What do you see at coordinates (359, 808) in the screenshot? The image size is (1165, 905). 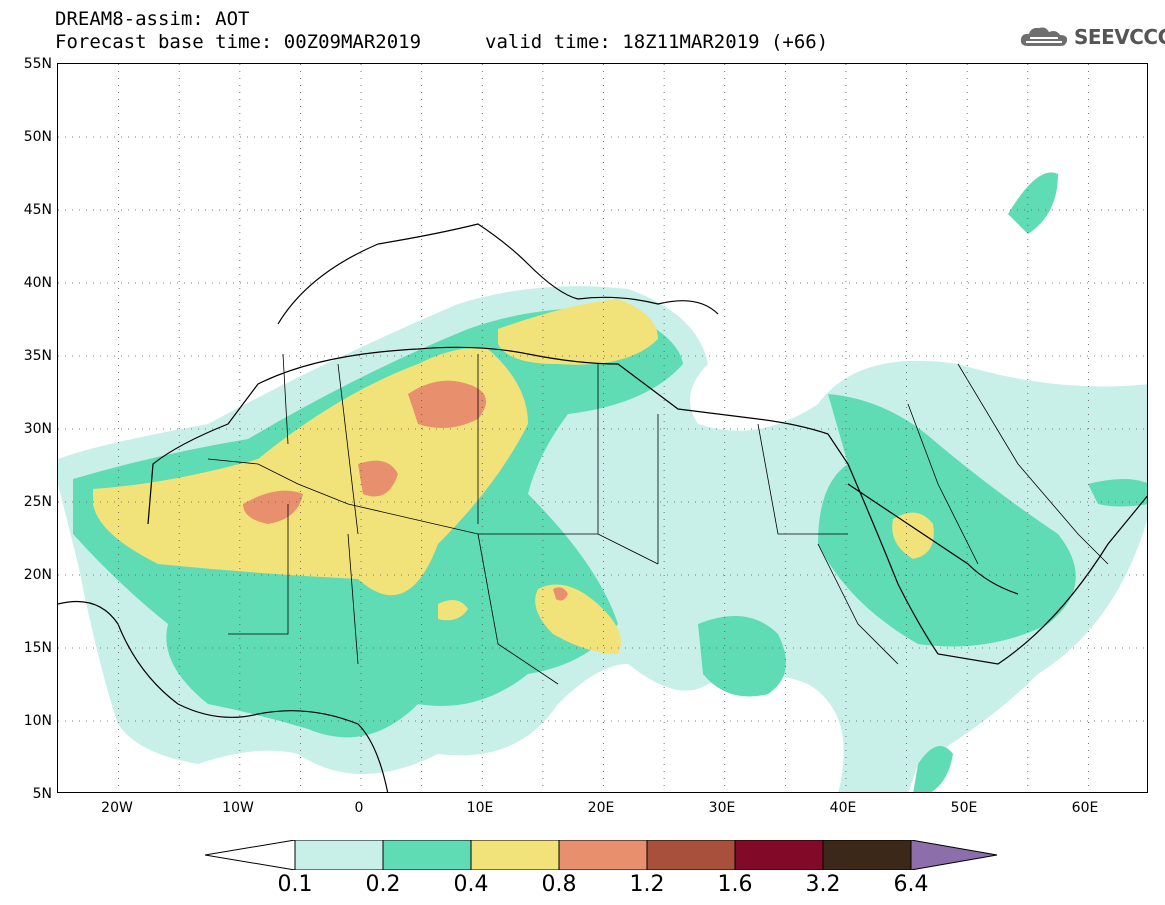 I see `lon-label-0: 0` at bounding box center [359, 808].